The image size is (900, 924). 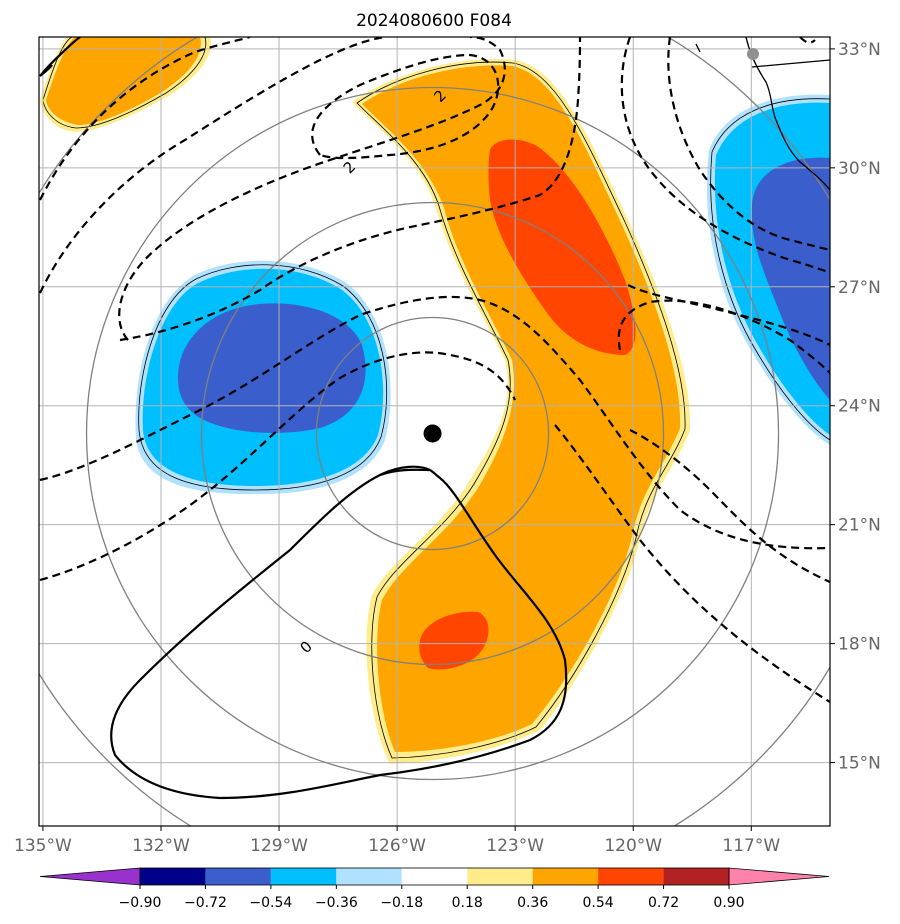 I want to click on colorbar-tick-label: 0.36, so click(x=532, y=903).